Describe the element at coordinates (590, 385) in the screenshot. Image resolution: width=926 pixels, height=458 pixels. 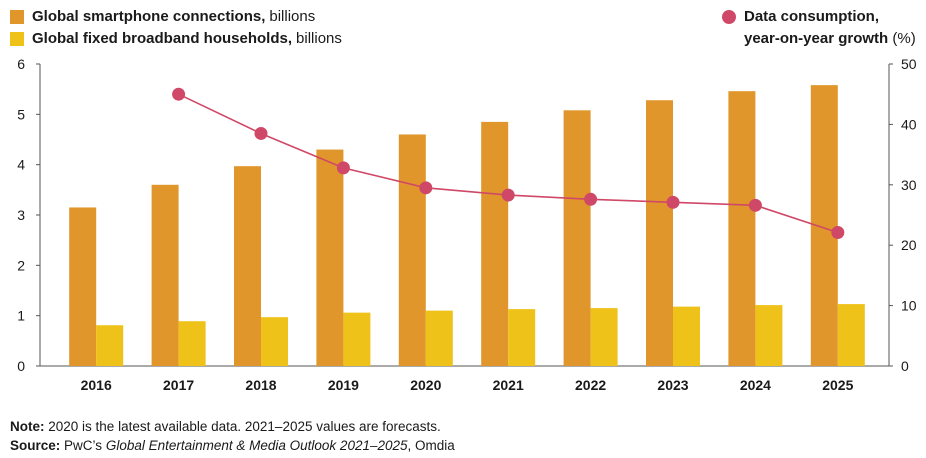
I see `x-tick-label: 2022` at that location.